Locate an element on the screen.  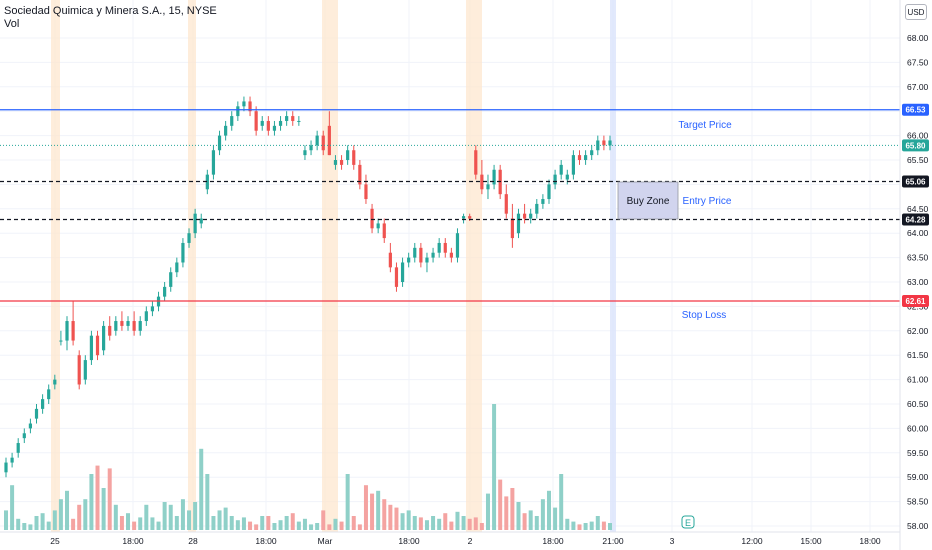
current-session-marker is located at coordinates (613, 266).